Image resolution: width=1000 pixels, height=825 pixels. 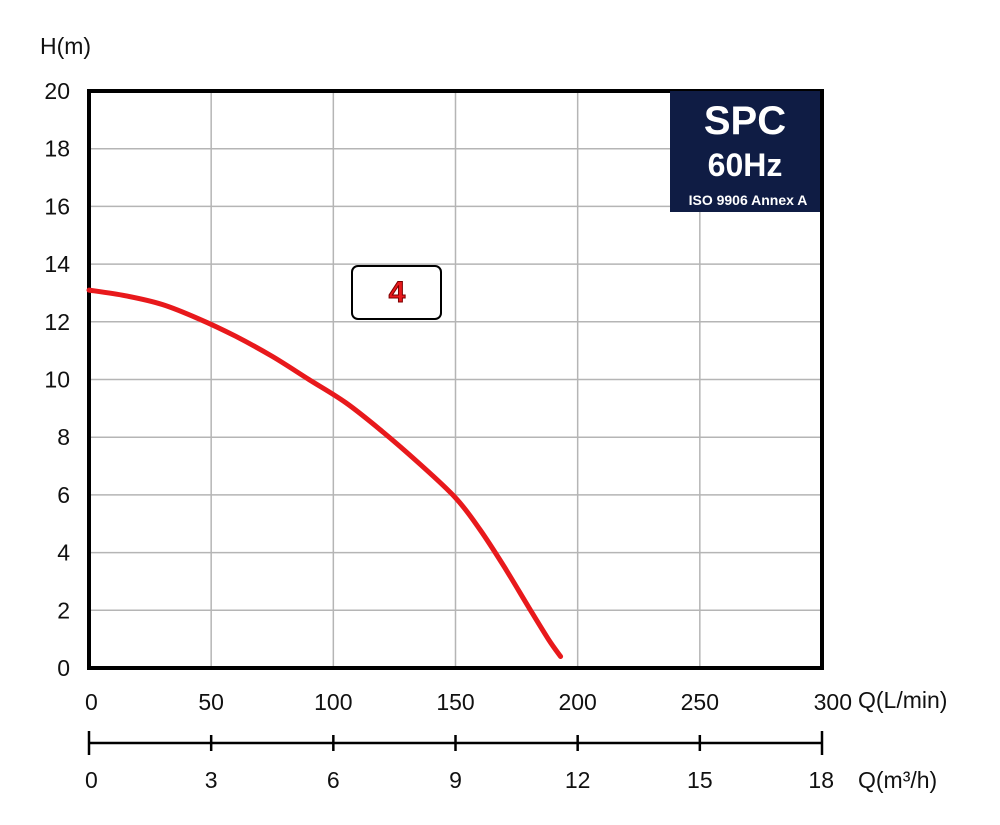 I want to click on y-tick-label: 16, so click(x=57, y=206).